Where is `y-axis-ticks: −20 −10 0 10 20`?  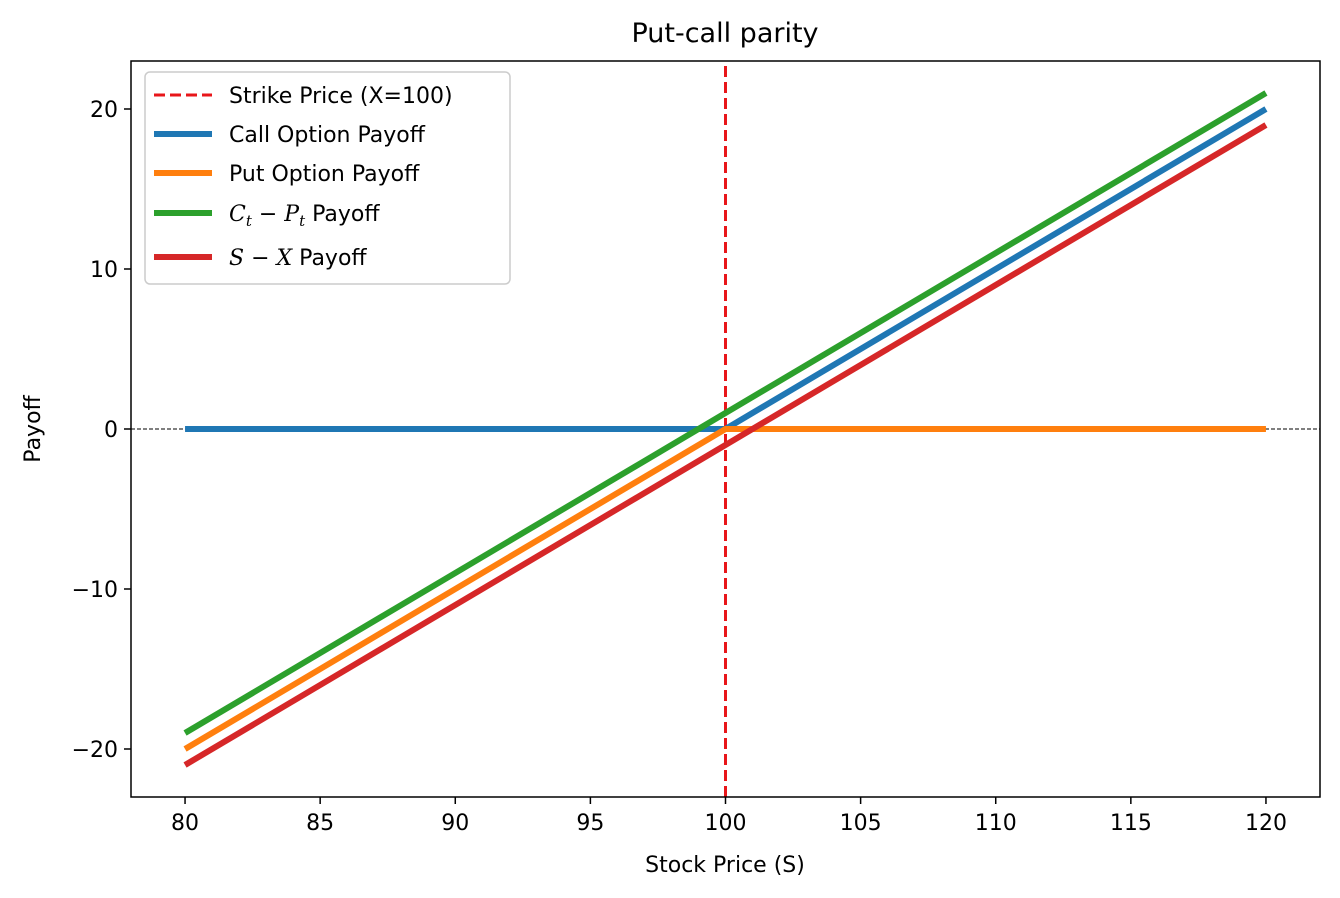 y-axis-ticks: −20 −10 0 10 20 is located at coordinates (101, 430).